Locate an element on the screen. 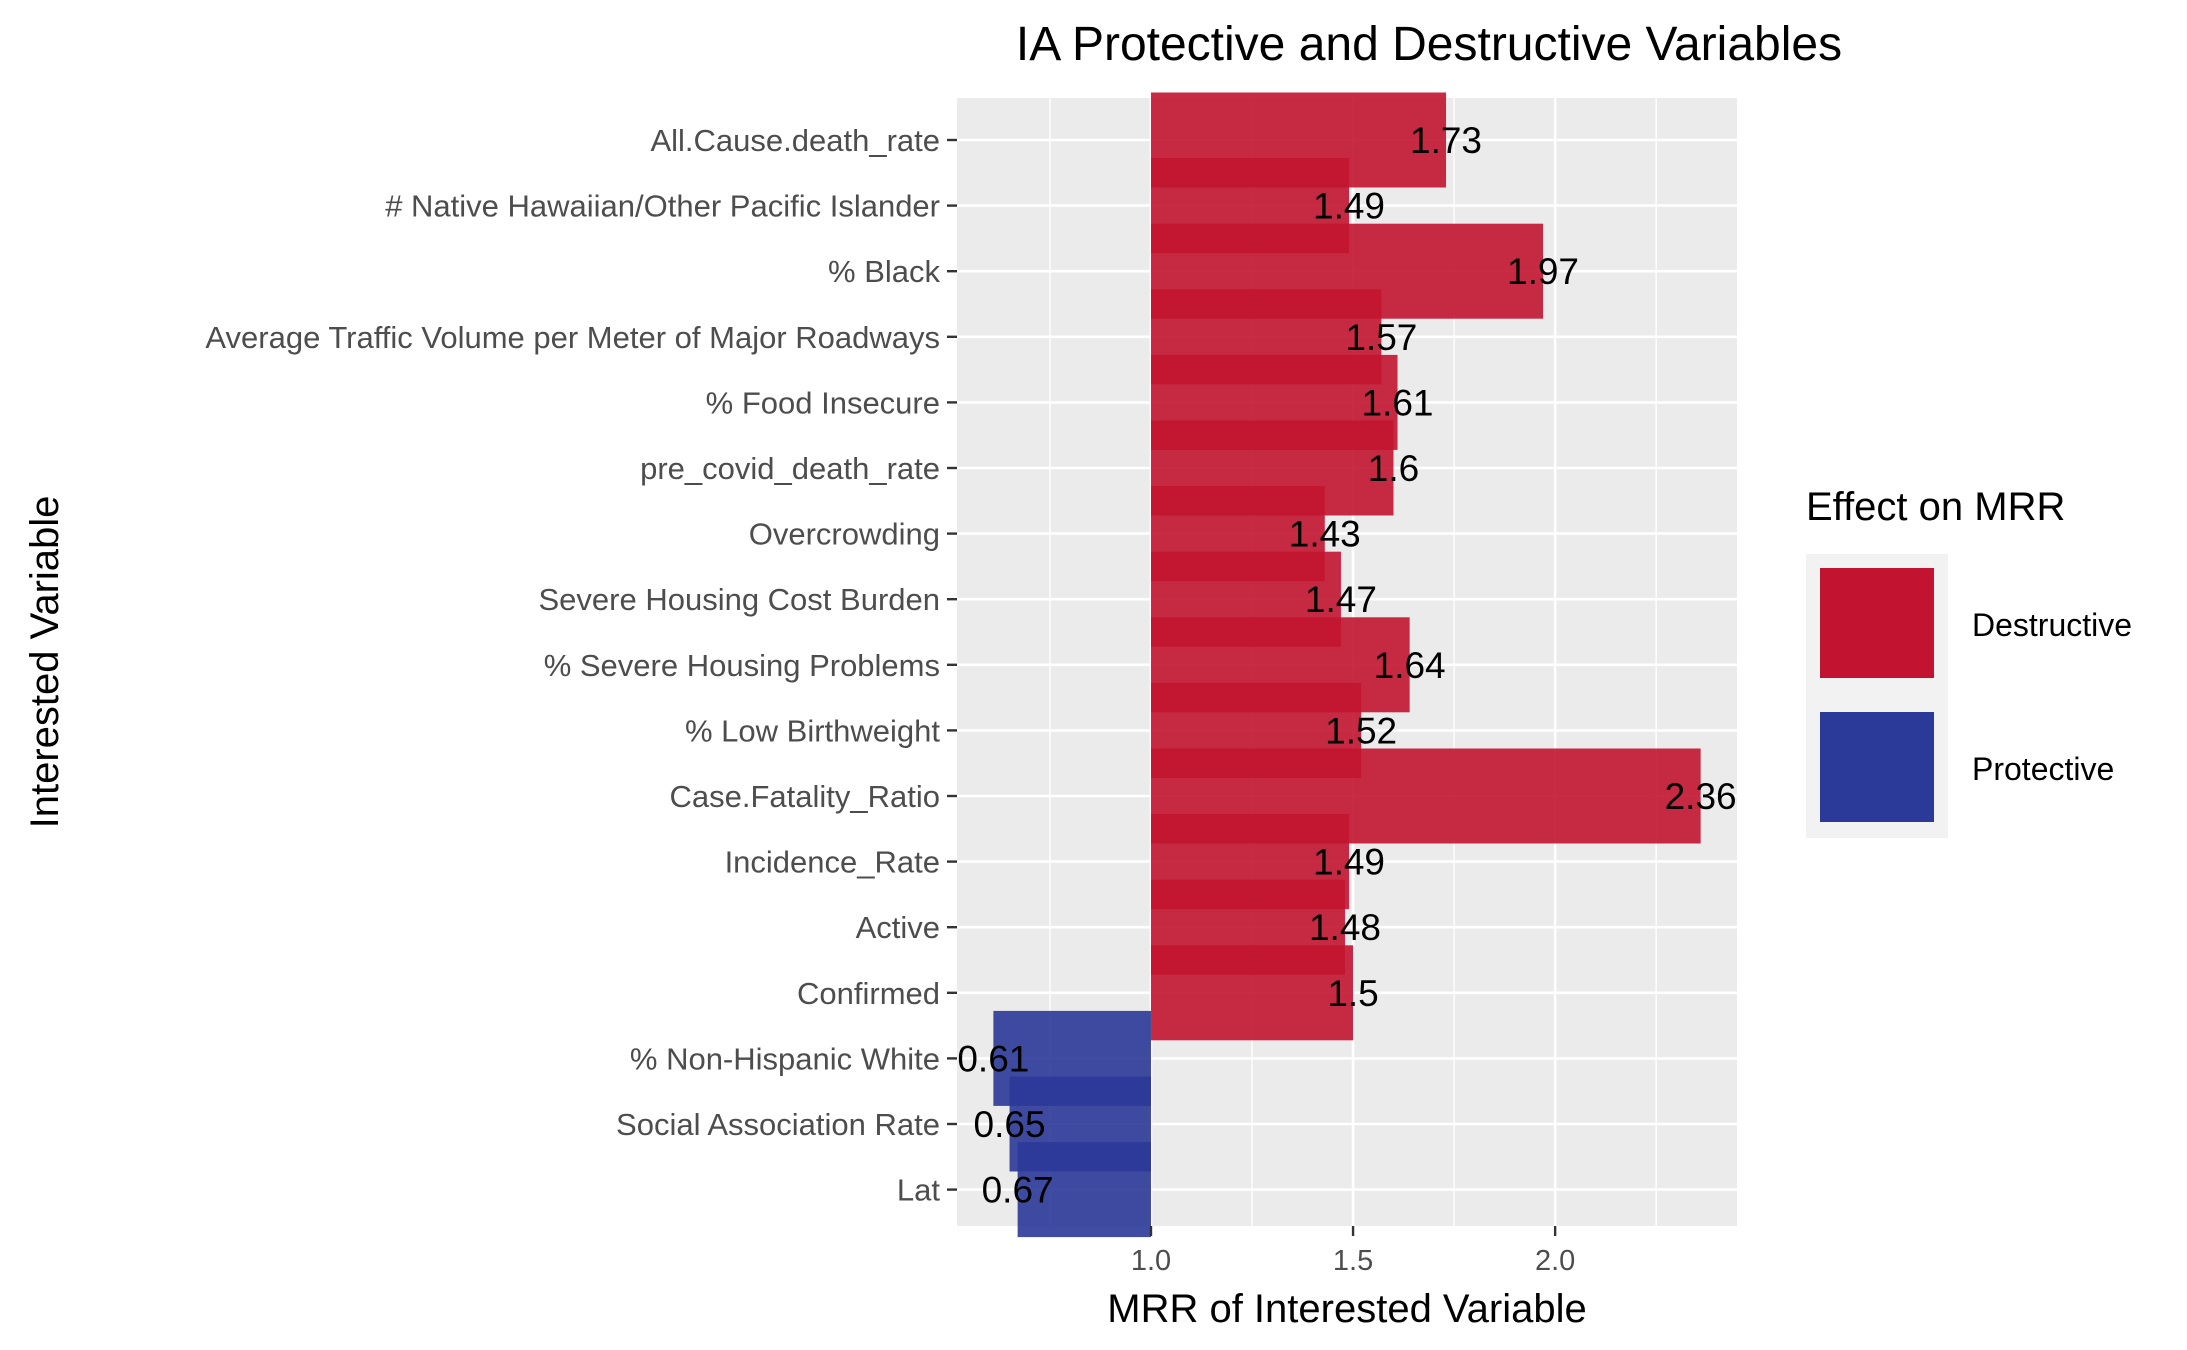 Image resolution: width=2187 pixels, height=1350 pixels. y-tick-label: All.Cause.death_rate is located at coordinates (795, 140).